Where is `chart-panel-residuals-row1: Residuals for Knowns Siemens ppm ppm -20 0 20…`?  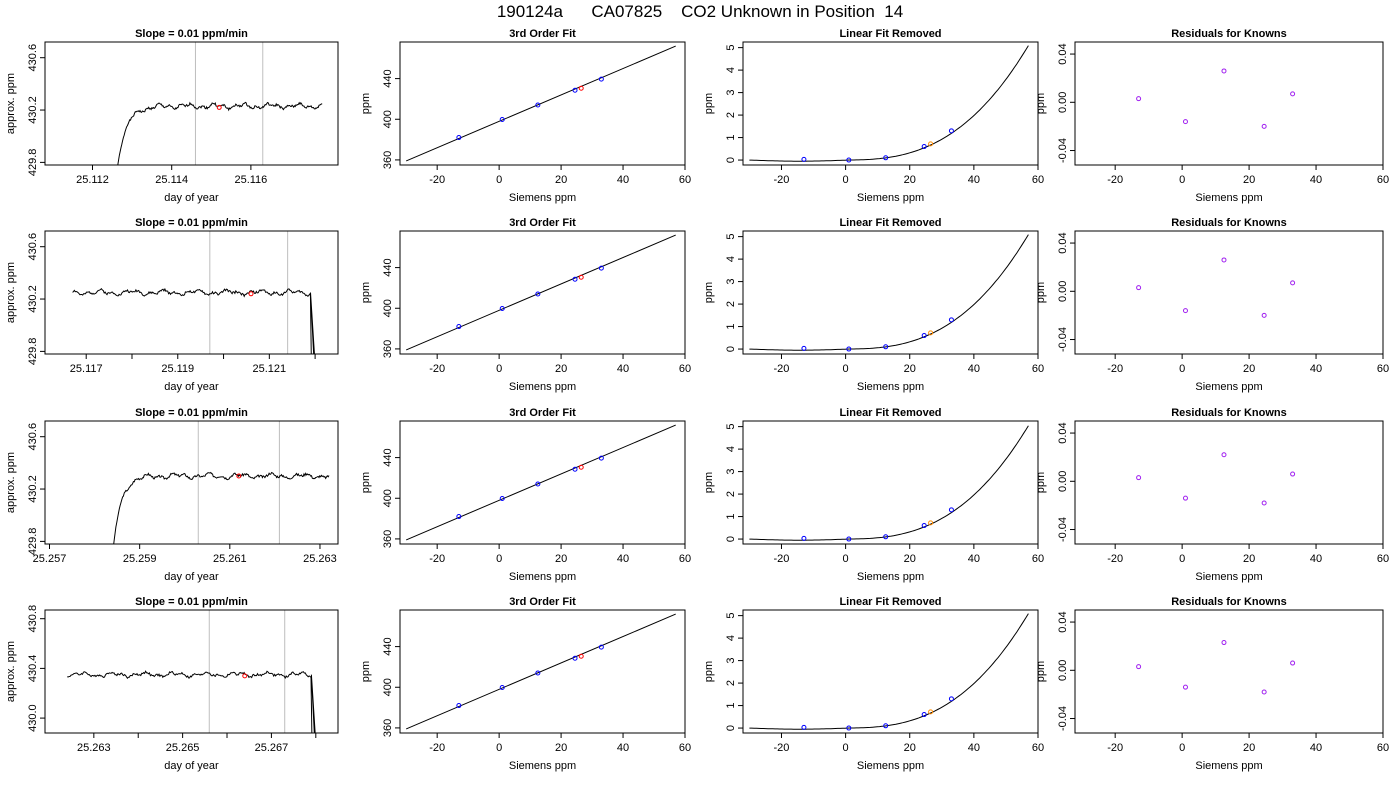
chart-panel-residuals-row1: Residuals for Knowns Siemens ppm ppm -20 0 20… is located at coordinates (1212, 116).